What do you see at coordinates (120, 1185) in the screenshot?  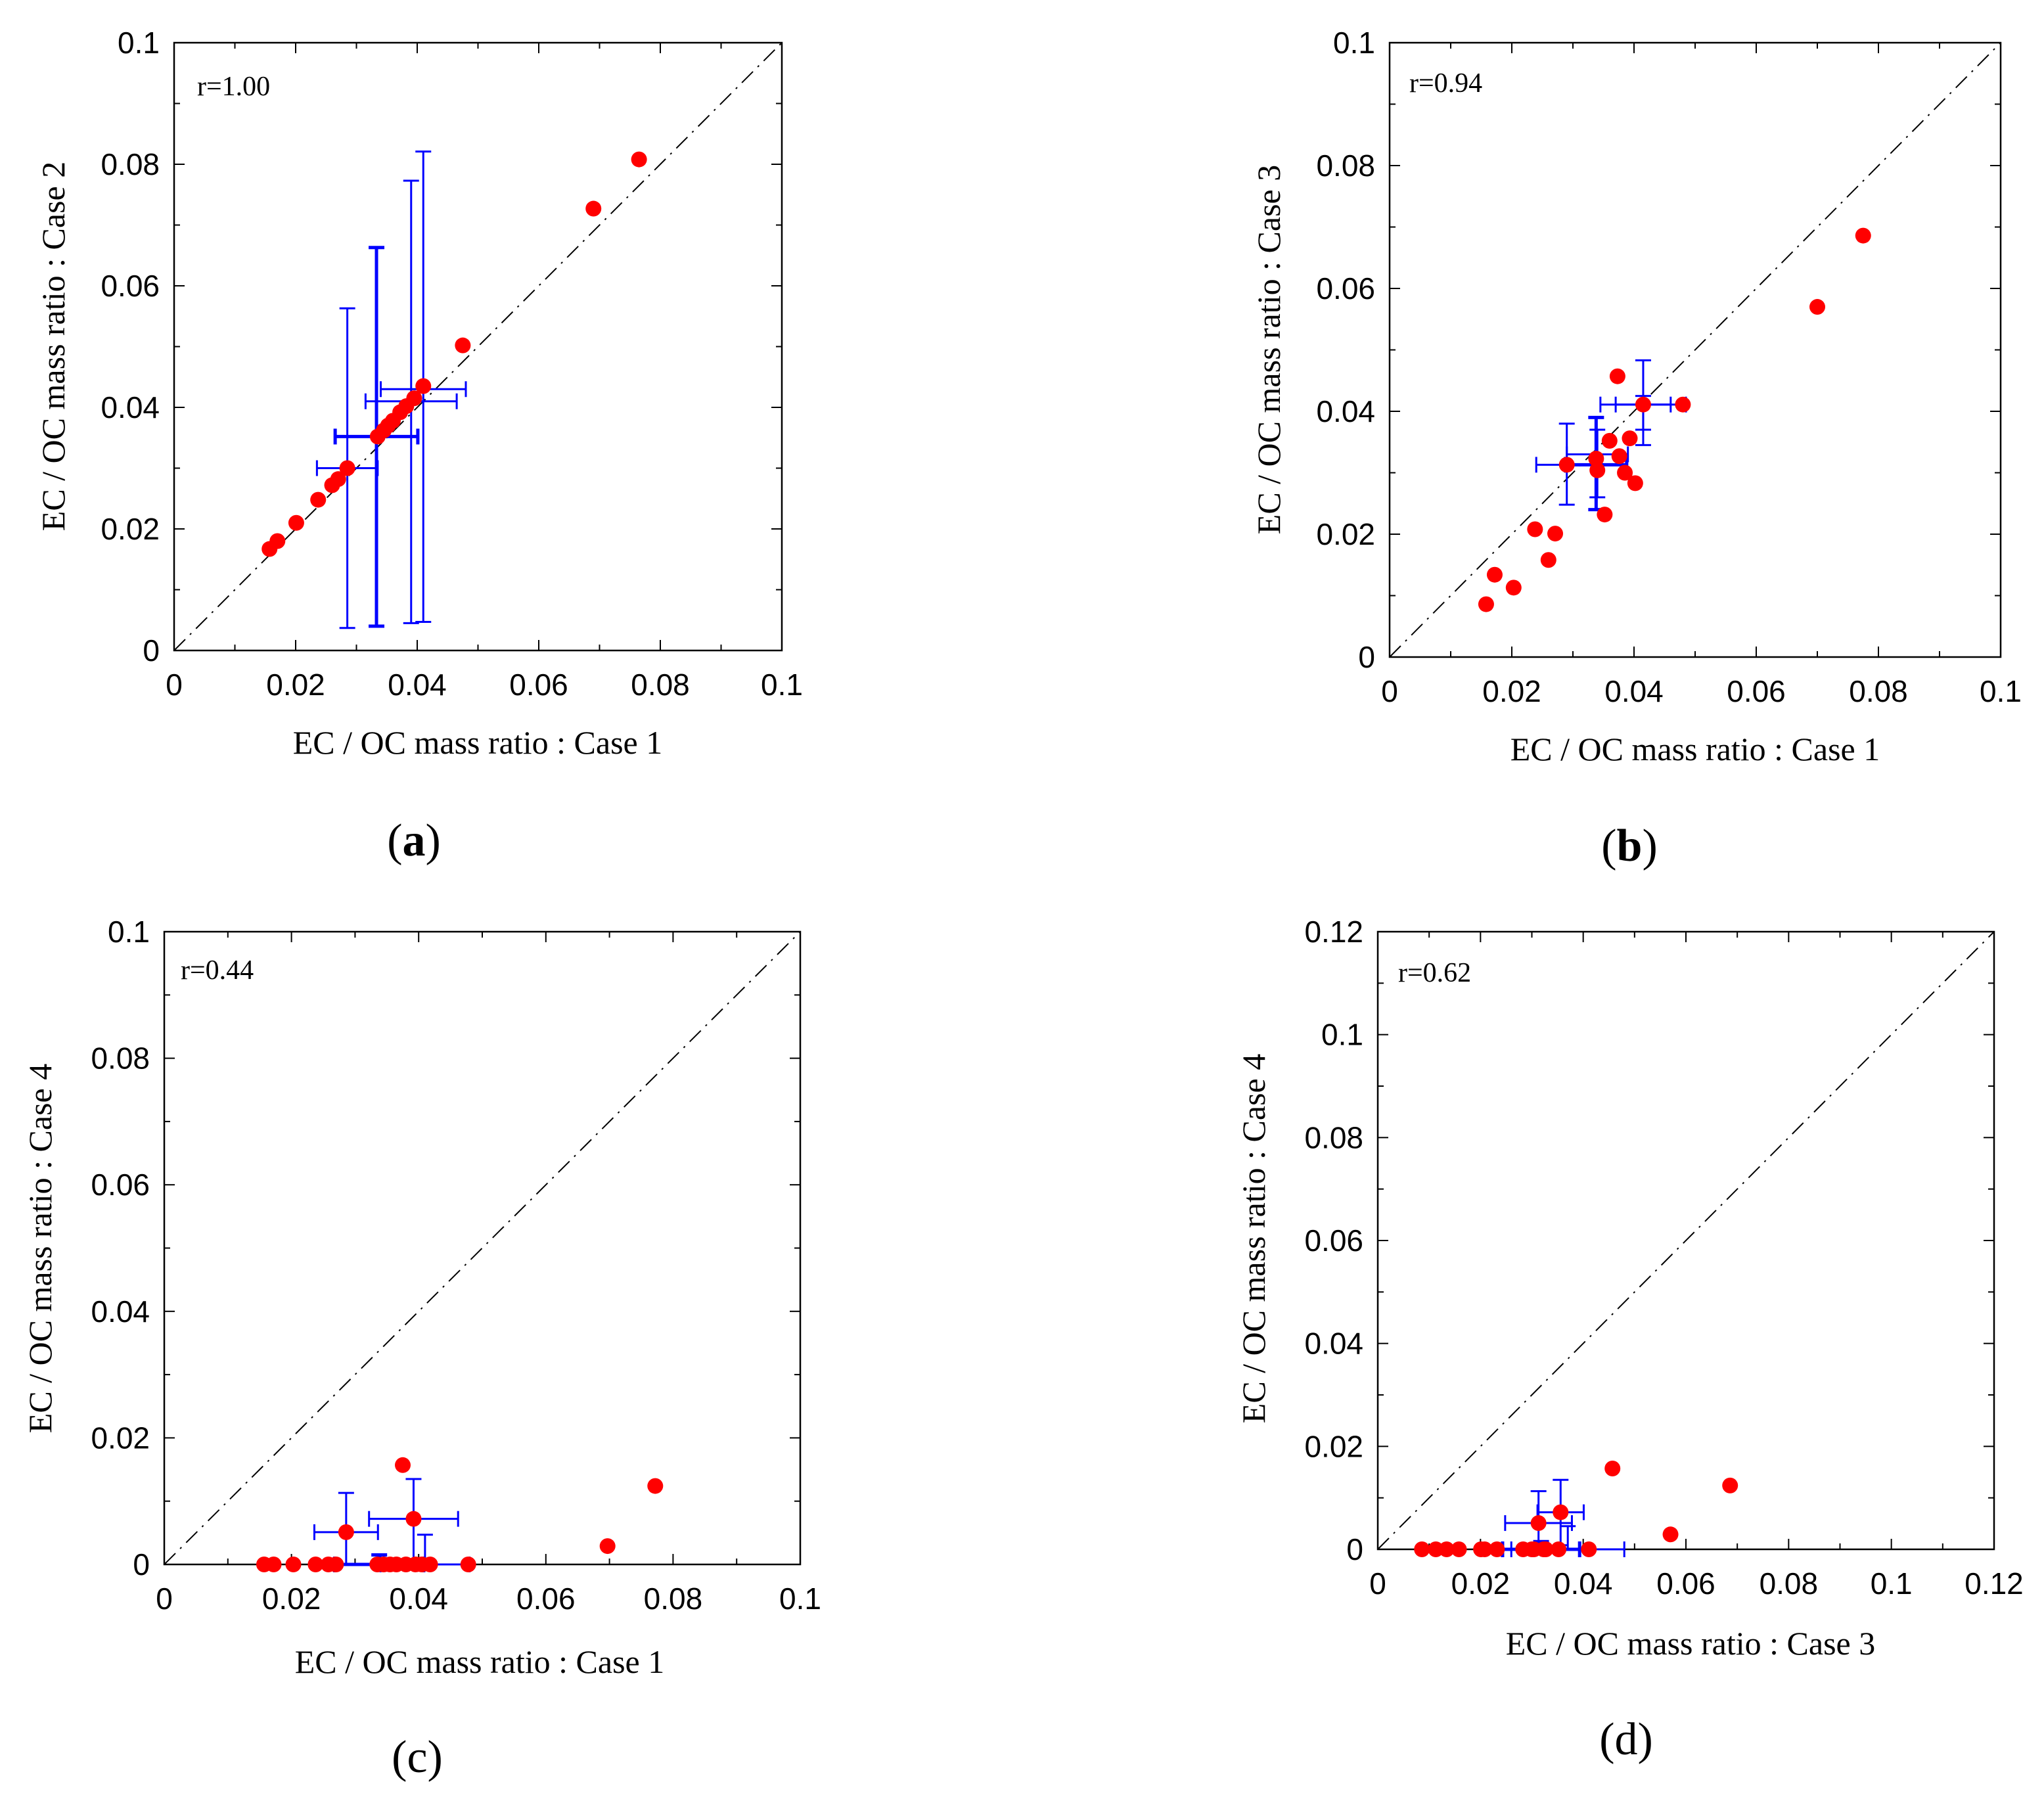 I see `panel-c-y-tick-label: 0.06` at bounding box center [120, 1185].